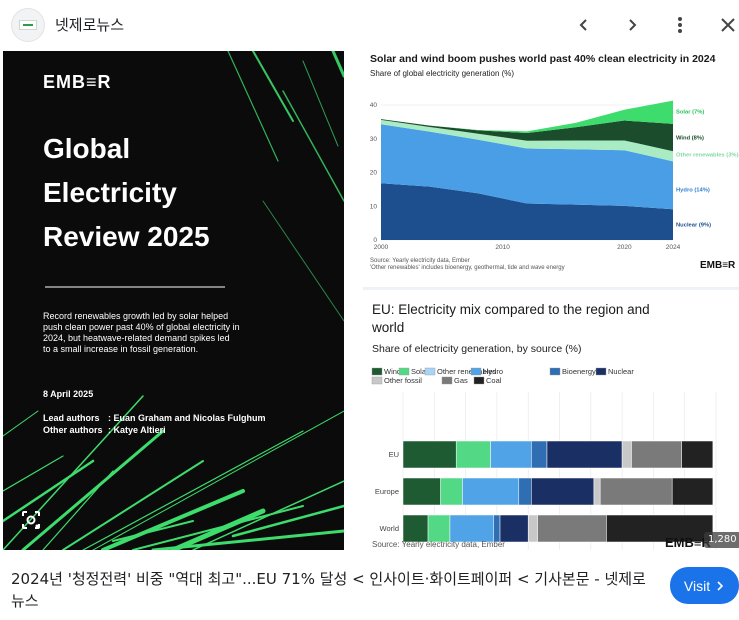 The height and width of the screenshot is (620, 739). I want to click on cover-date: 8 April 2025, so click(68, 394).